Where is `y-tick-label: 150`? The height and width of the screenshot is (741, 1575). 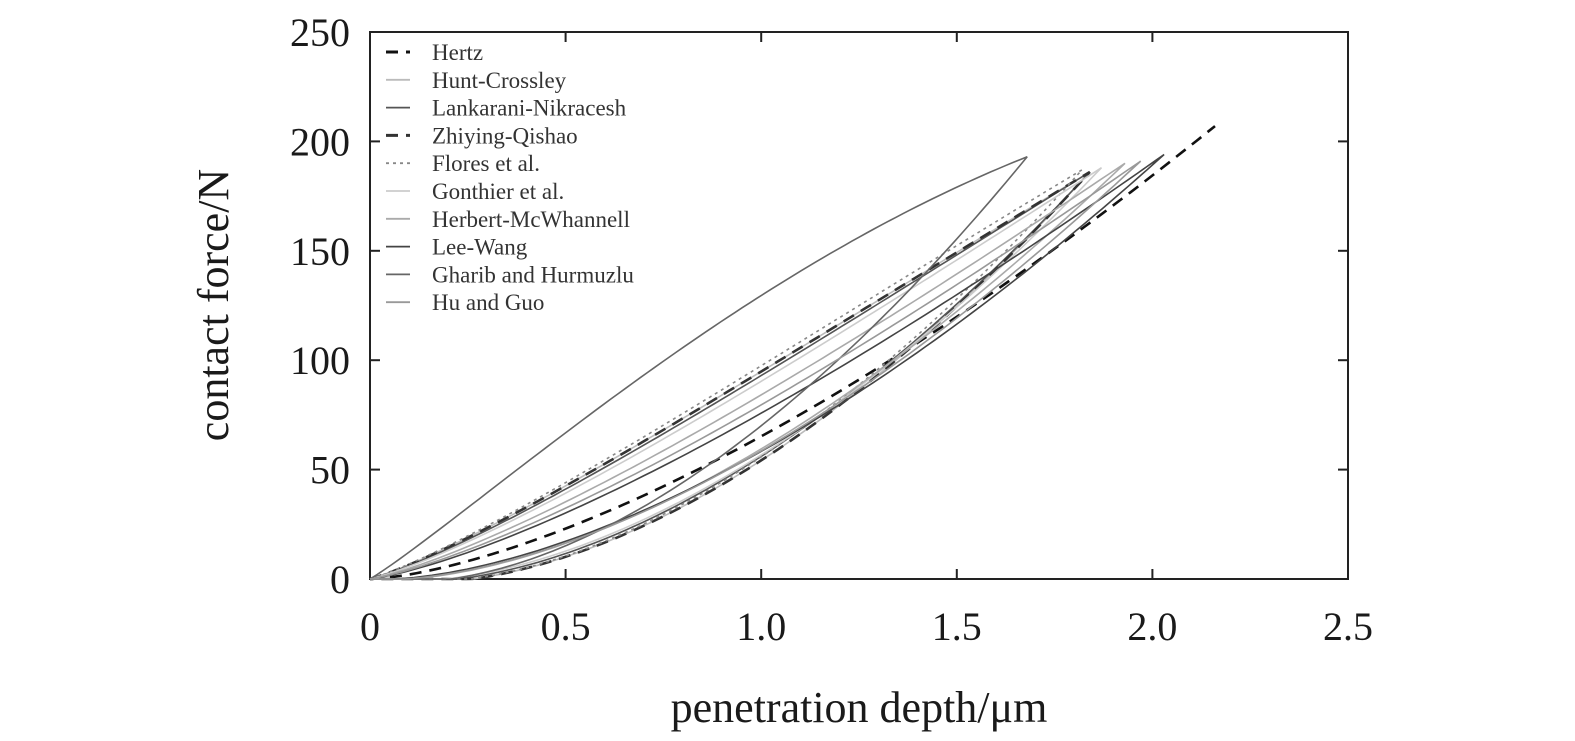
y-tick-label: 150 is located at coordinates (320, 251).